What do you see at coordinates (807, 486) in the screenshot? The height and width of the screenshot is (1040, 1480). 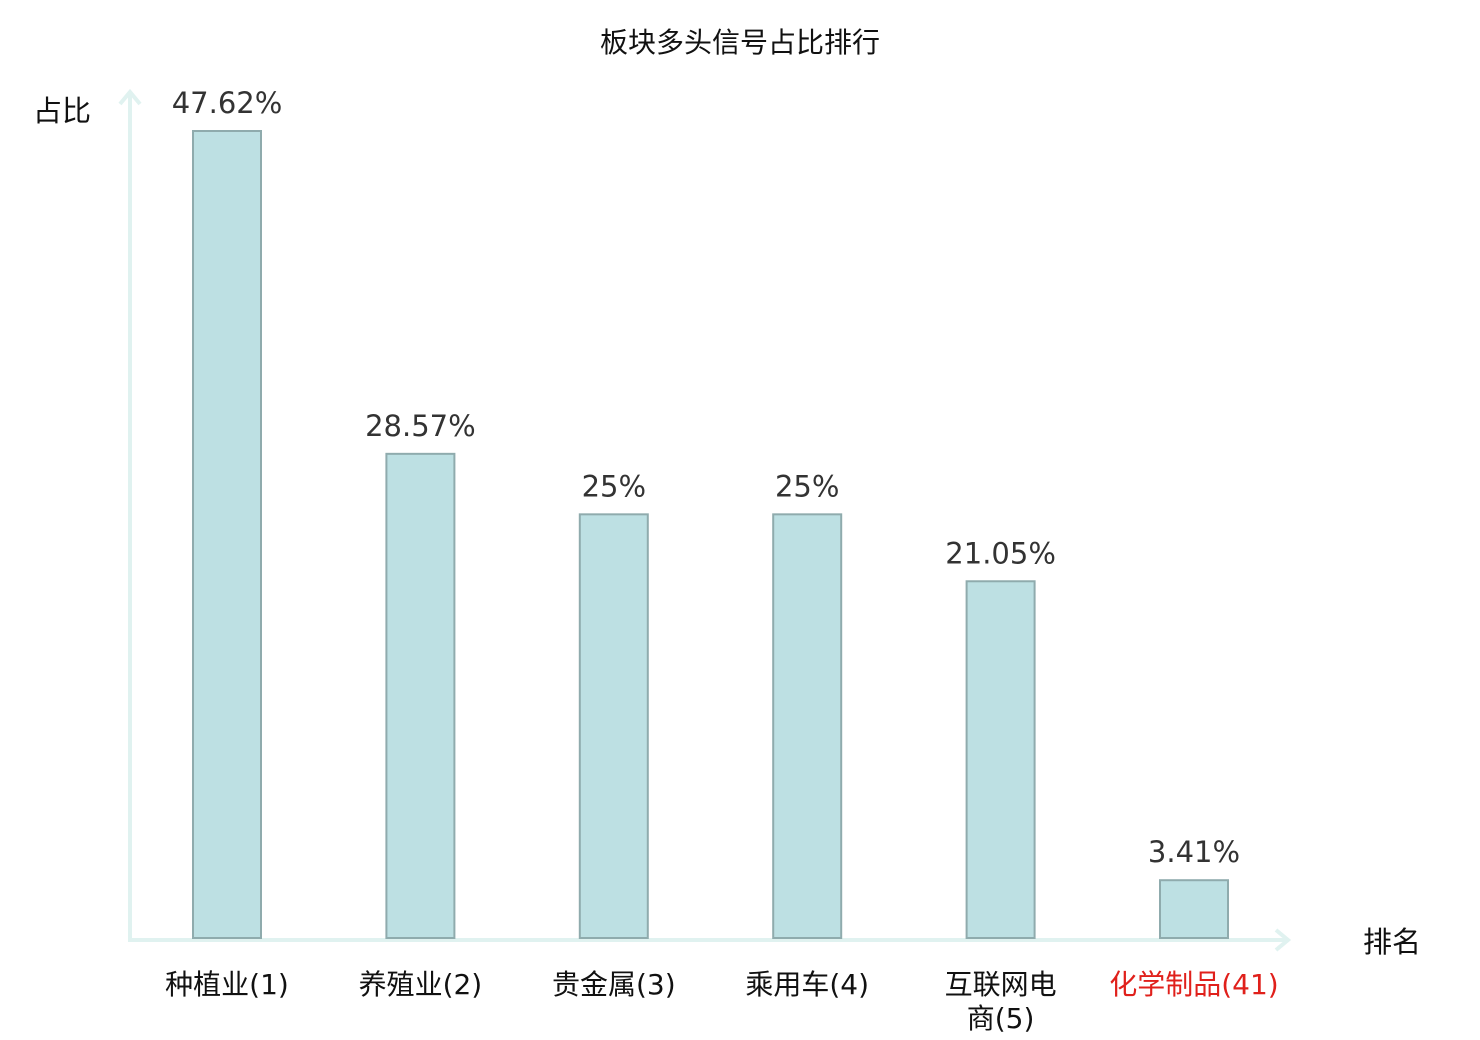 I see `value-label-4: 25%` at bounding box center [807, 486].